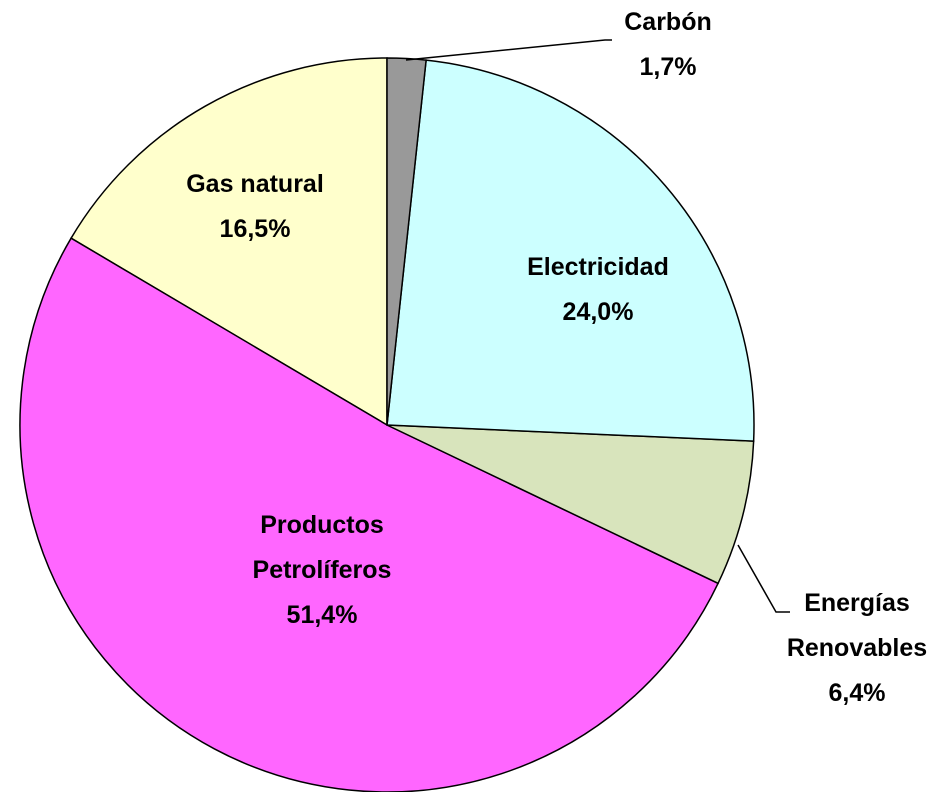 The image size is (951, 792). I want to click on slice-label: Carbón, so click(668, 22).